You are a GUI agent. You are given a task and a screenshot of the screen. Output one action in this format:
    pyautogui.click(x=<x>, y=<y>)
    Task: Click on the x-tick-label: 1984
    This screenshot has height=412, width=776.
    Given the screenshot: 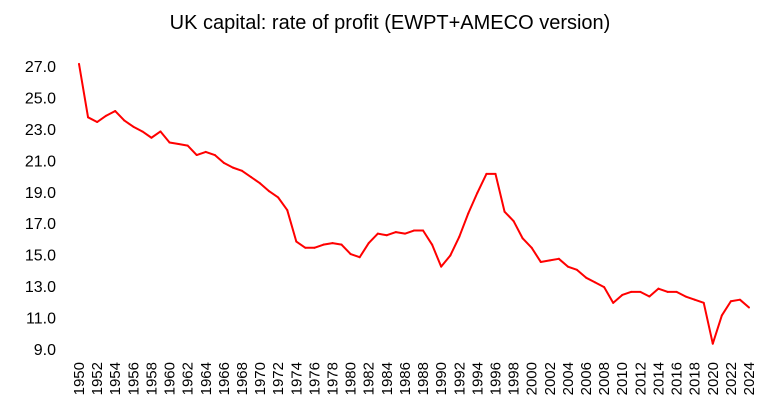 What is the action you would take?
    pyautogui.click(x=387, y=378)
    